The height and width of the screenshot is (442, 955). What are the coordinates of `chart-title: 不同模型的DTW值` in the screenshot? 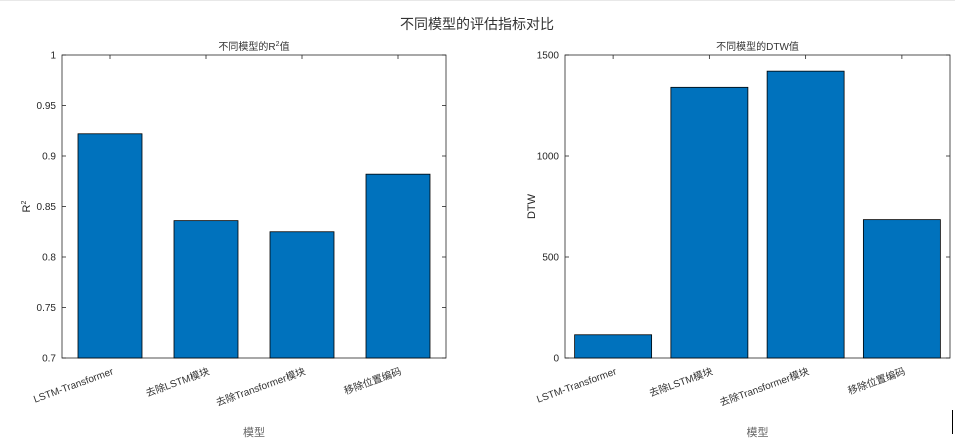 It's located at (757, 46).